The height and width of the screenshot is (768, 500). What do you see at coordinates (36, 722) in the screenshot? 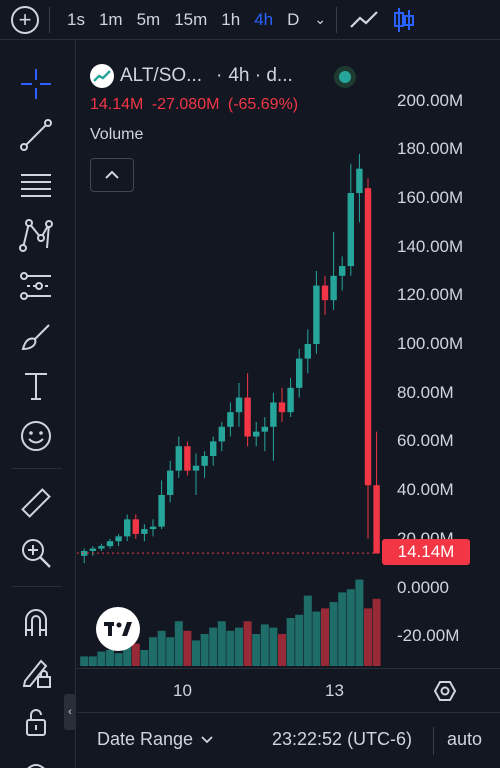
I see `unlock-icon` at bounding box center [36, 722].